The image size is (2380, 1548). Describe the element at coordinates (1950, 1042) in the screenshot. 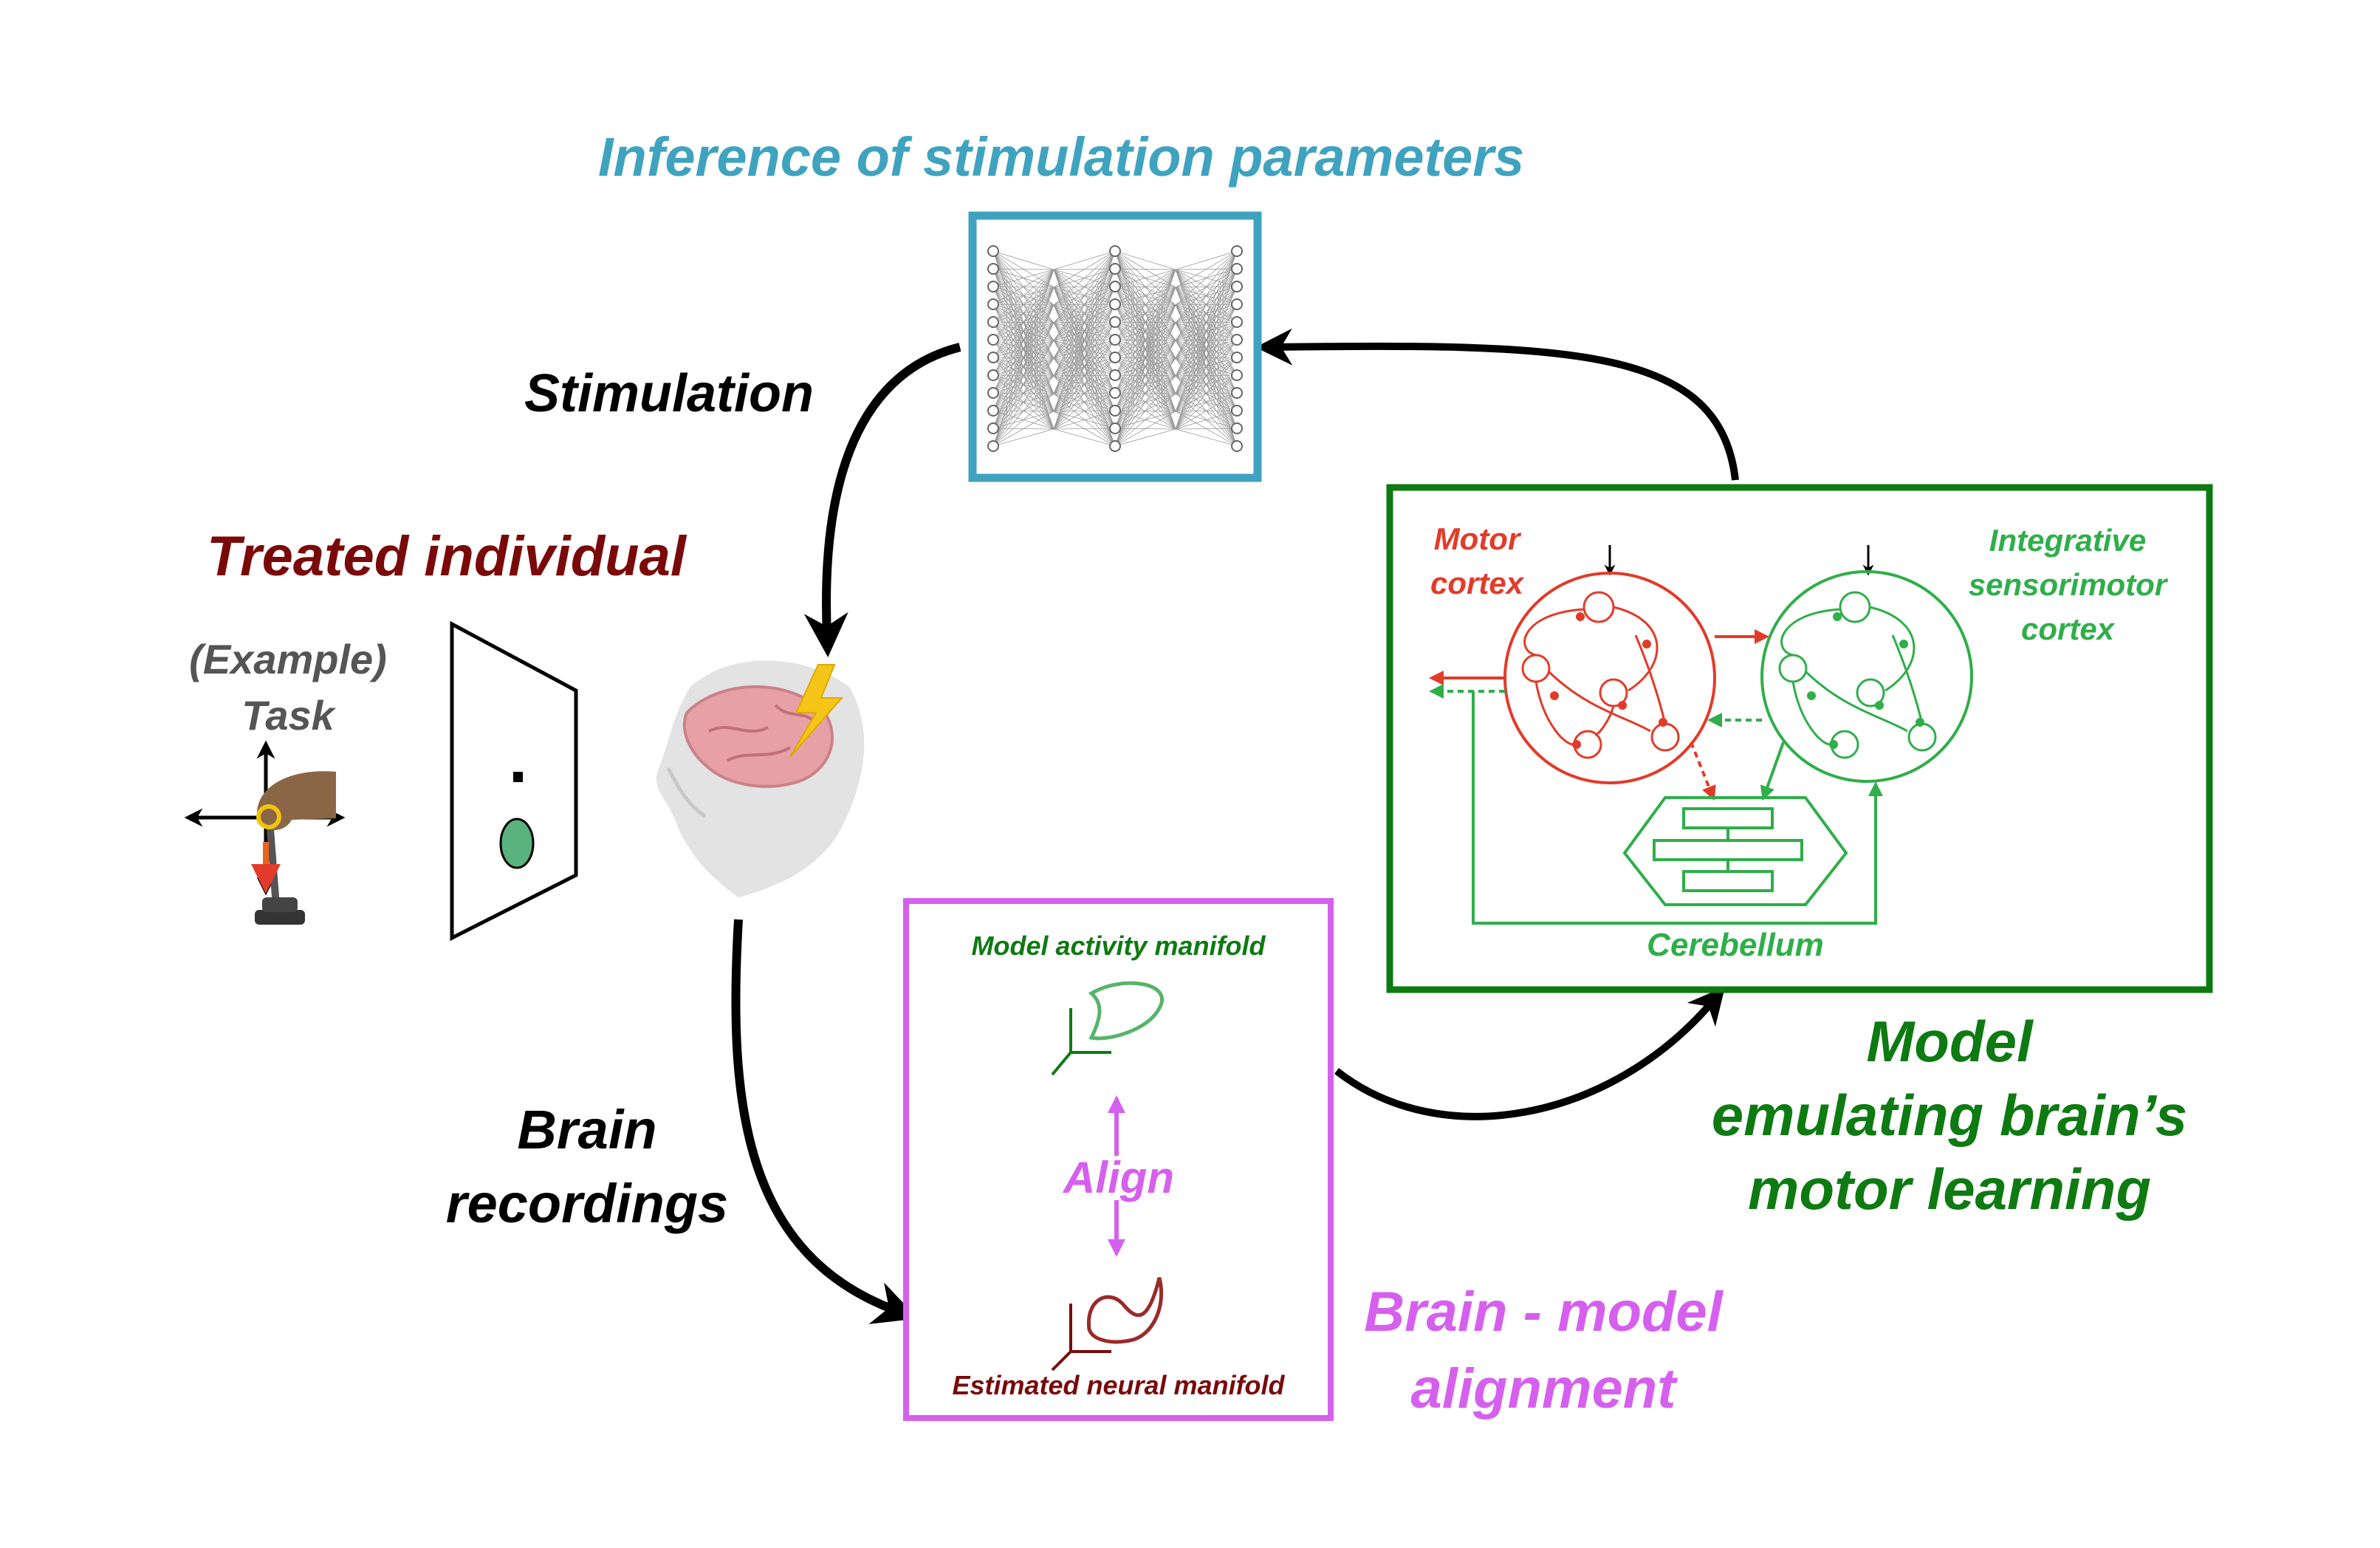

I see `model-caption-line-1: Model` at that location.